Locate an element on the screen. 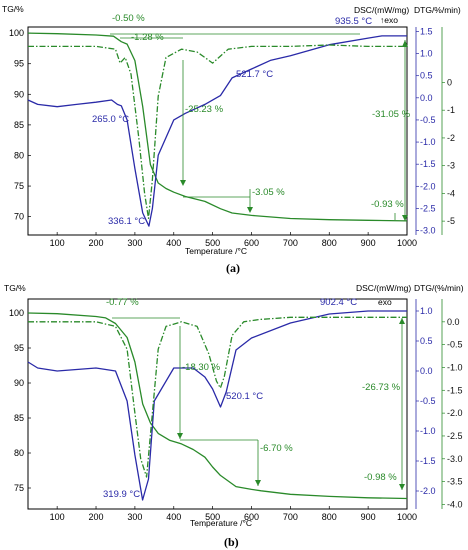  annotation-b-5: -6.70 % is located at coordinates (276, 448).